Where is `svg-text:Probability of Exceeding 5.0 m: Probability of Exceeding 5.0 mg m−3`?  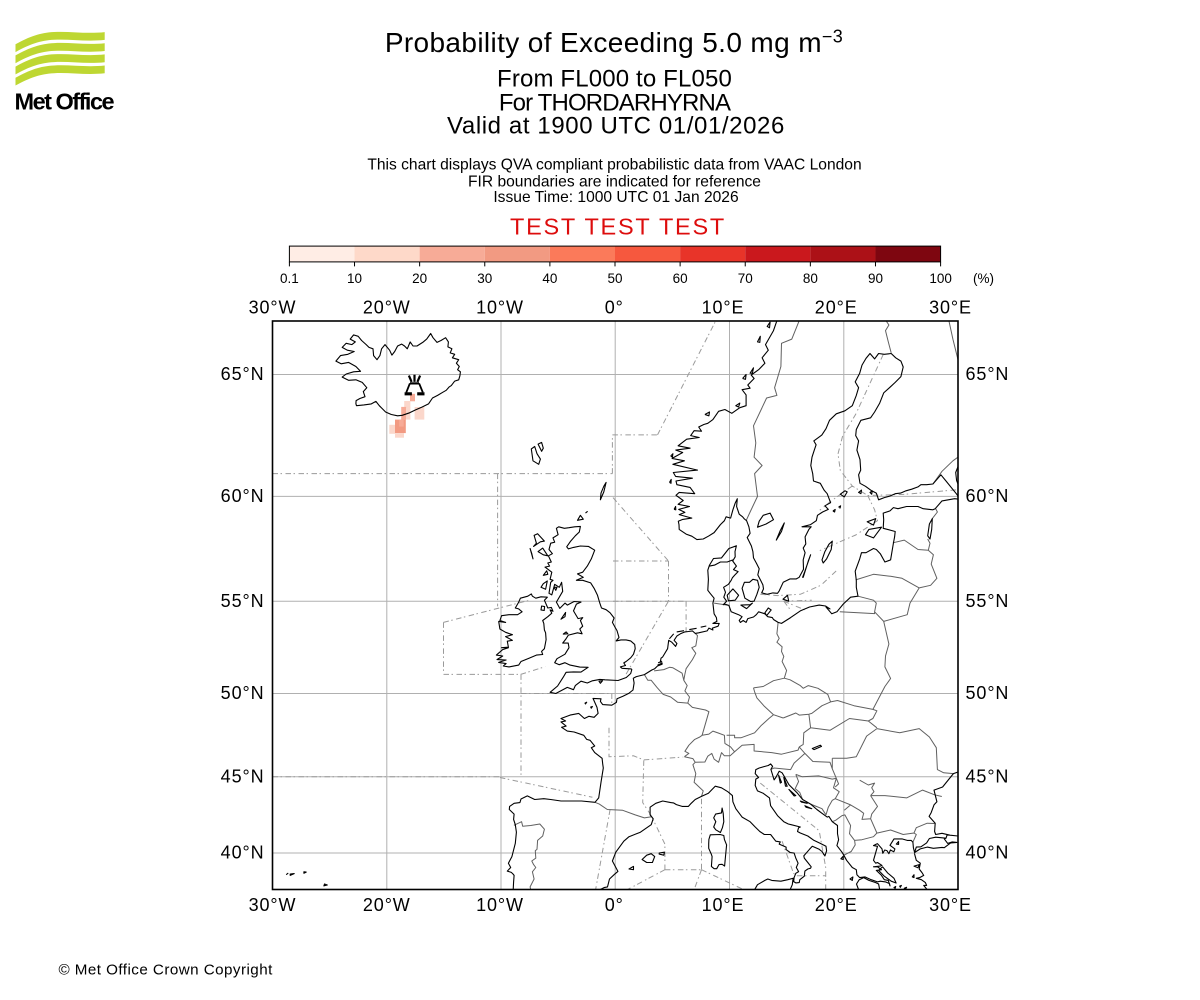
svg-text:Probability of Exceeding 5.0 m: Probability of Exceeding 5.0 mg m−3 is located at coordinates (614, 43).